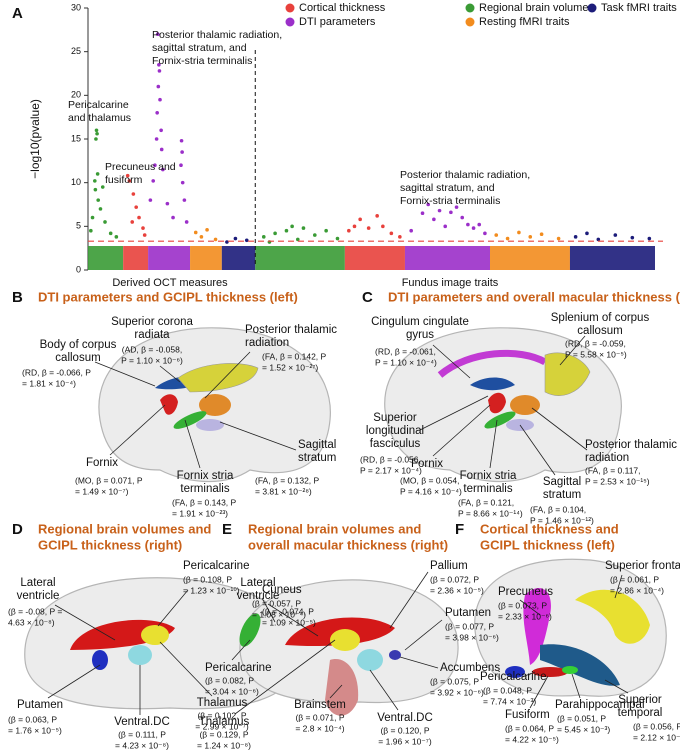 Image resolution: width=680 pixels, height=753 pixels. What do you see at coordinates (406, 362) in the screenshot?
I see `structure-stats: P = 1.10 × 10⁻⁴)` at bounding box center [406, 362].